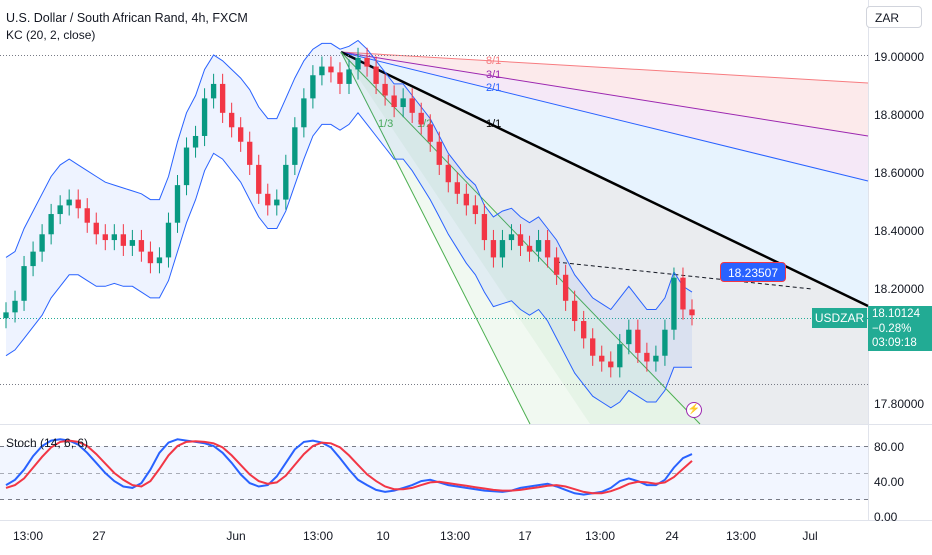 The width and height of the screenshot is (932, 555). Describe the element at coordinates (894, 17) in the screenshot. I see `currency-button: ZAR` at that location.